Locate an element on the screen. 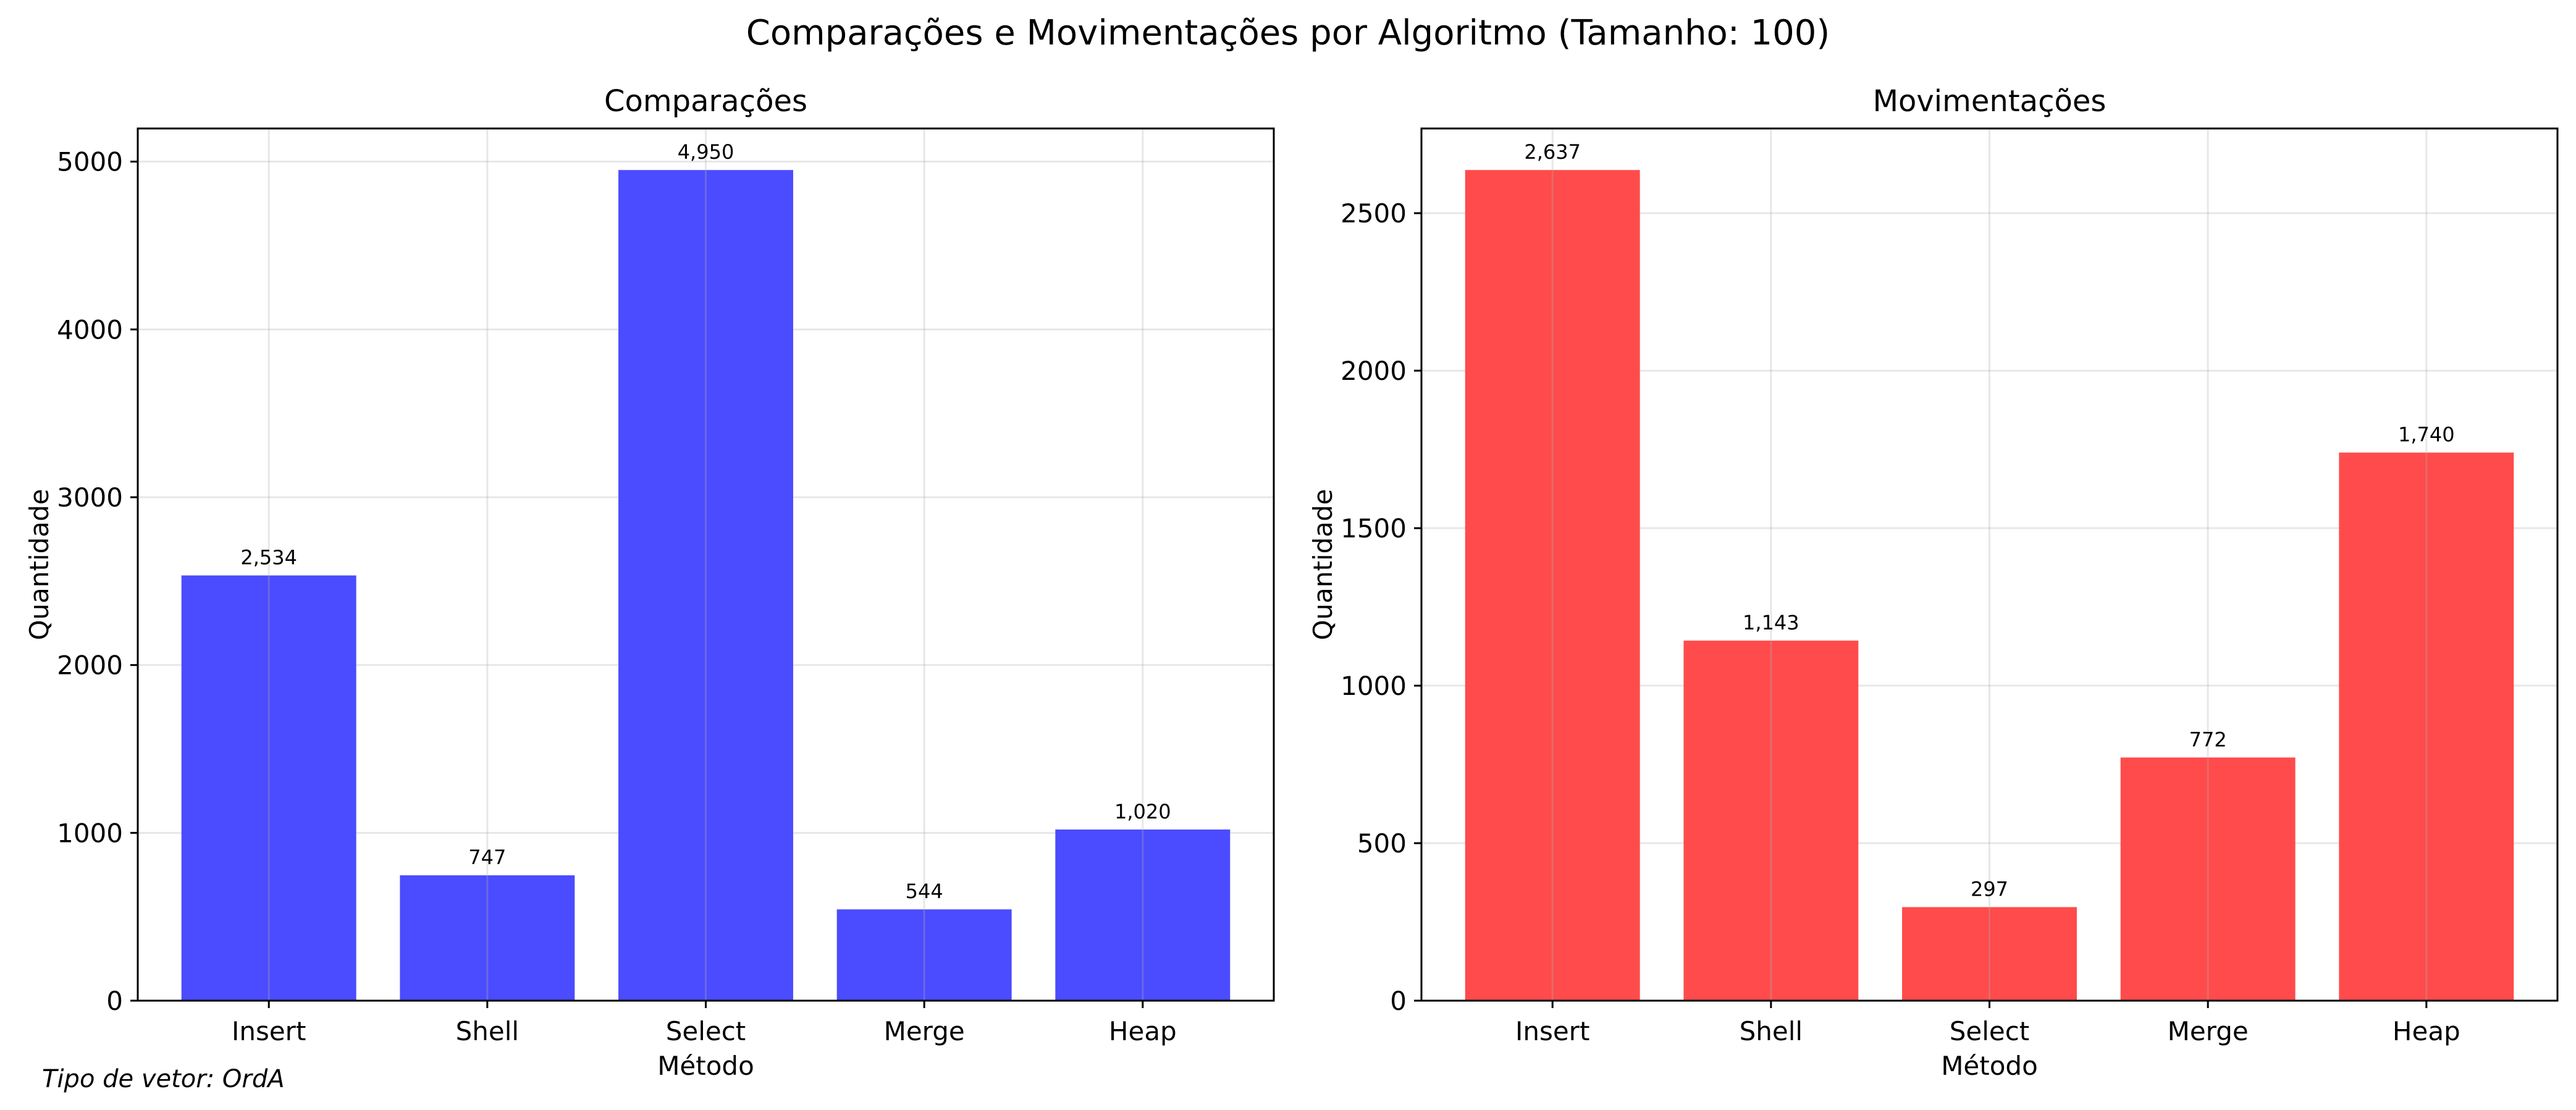 Image resolution: width=2576 pixels, height=1110 pixels. comparacoes-value-label: 747 is located at coordinates (487, 857).